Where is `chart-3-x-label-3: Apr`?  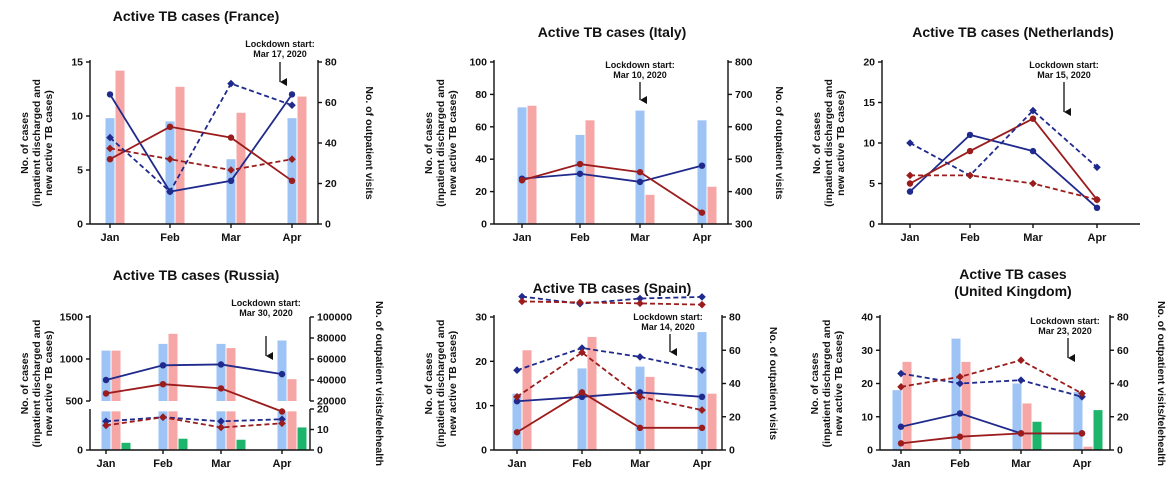 chart-3-x-label-3: Apr is located at coordinates (1098, 238).